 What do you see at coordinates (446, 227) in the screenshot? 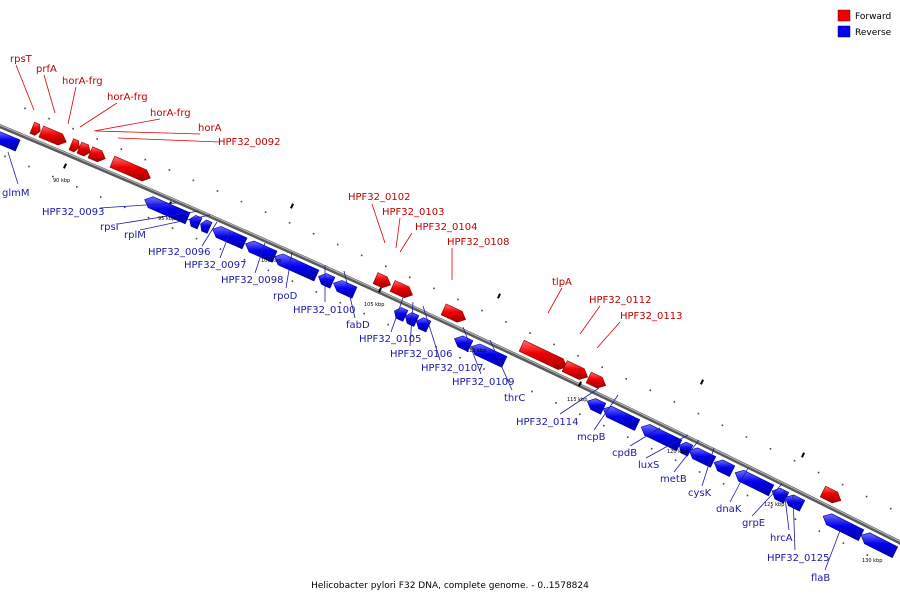
I see `gene-label: HPF32_0104` at bounding box center [446, 227].